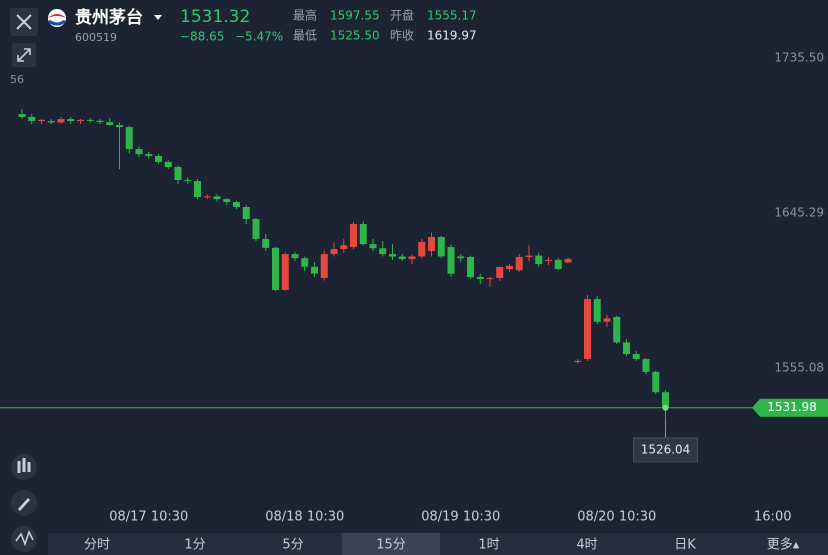 The image size is (828, 555). What do you see at coordinates (24, 504) in the screenshot?
I see `draw-tool-icon` at bounding box center [24, 504].